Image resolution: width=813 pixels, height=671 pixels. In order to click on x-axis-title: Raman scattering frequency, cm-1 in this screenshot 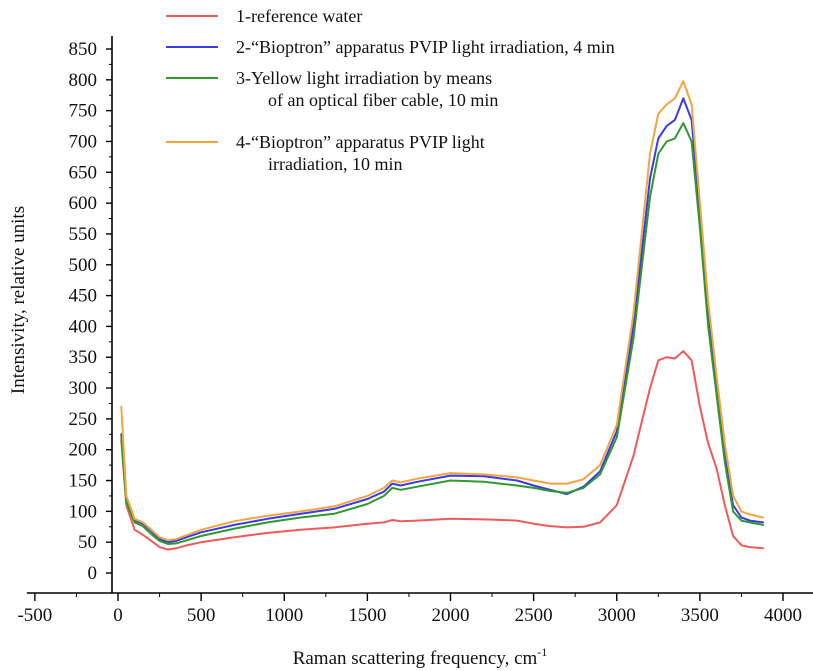, I will do `click(420, 657)`.